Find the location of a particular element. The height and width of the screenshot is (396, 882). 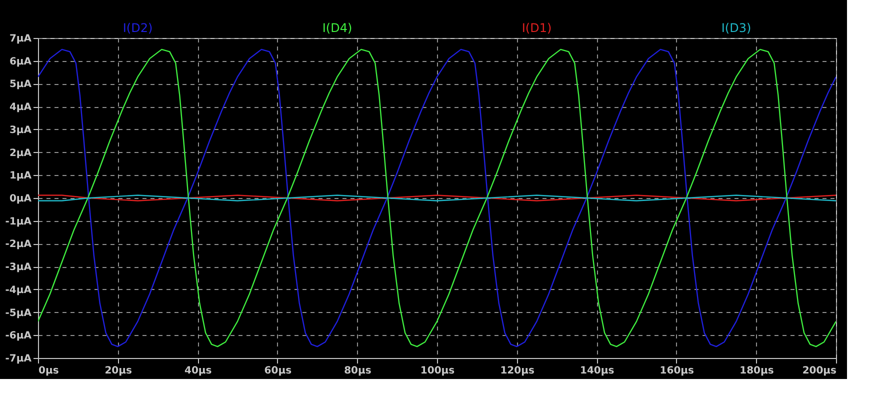

text: I(D2) is located at coordinates (137, 28).